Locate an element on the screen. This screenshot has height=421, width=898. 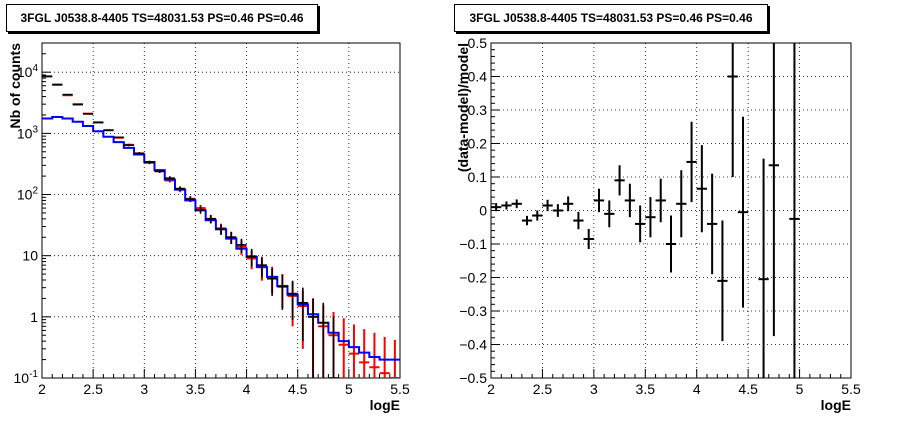
left-x-tick-label: 3.5 is located at coordinates (196, 389).